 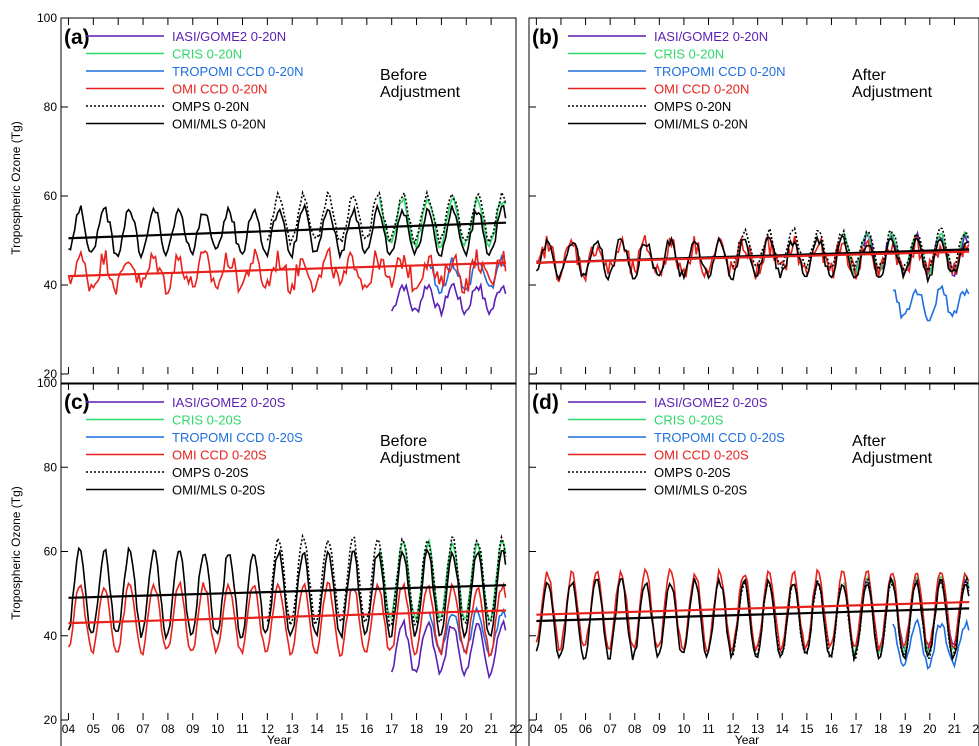 I want to click on x-tick-label: 16, so click(x=367, y=729).